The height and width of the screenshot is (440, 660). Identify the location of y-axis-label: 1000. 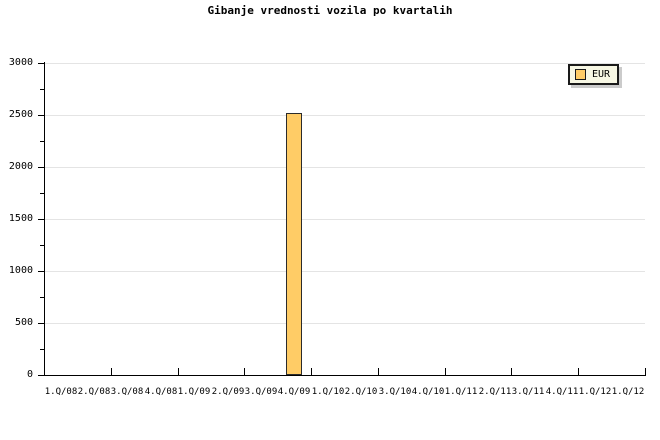
(20, 270).